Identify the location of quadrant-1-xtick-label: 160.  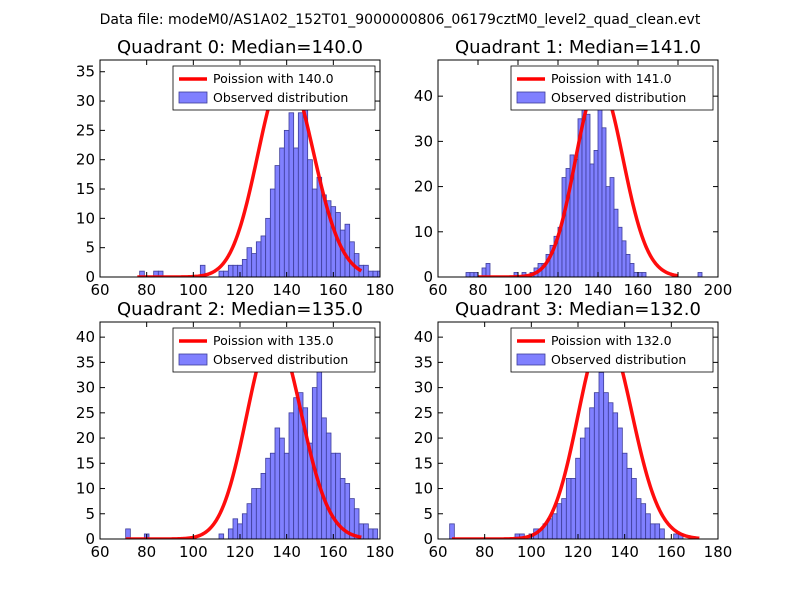
(638, 290).